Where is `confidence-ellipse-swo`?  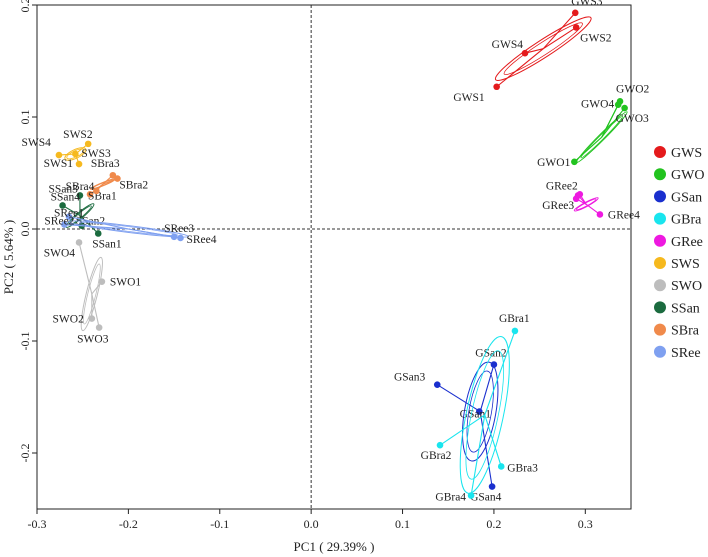
confidence-ellipse-swo is located at coordinates (91, 294).